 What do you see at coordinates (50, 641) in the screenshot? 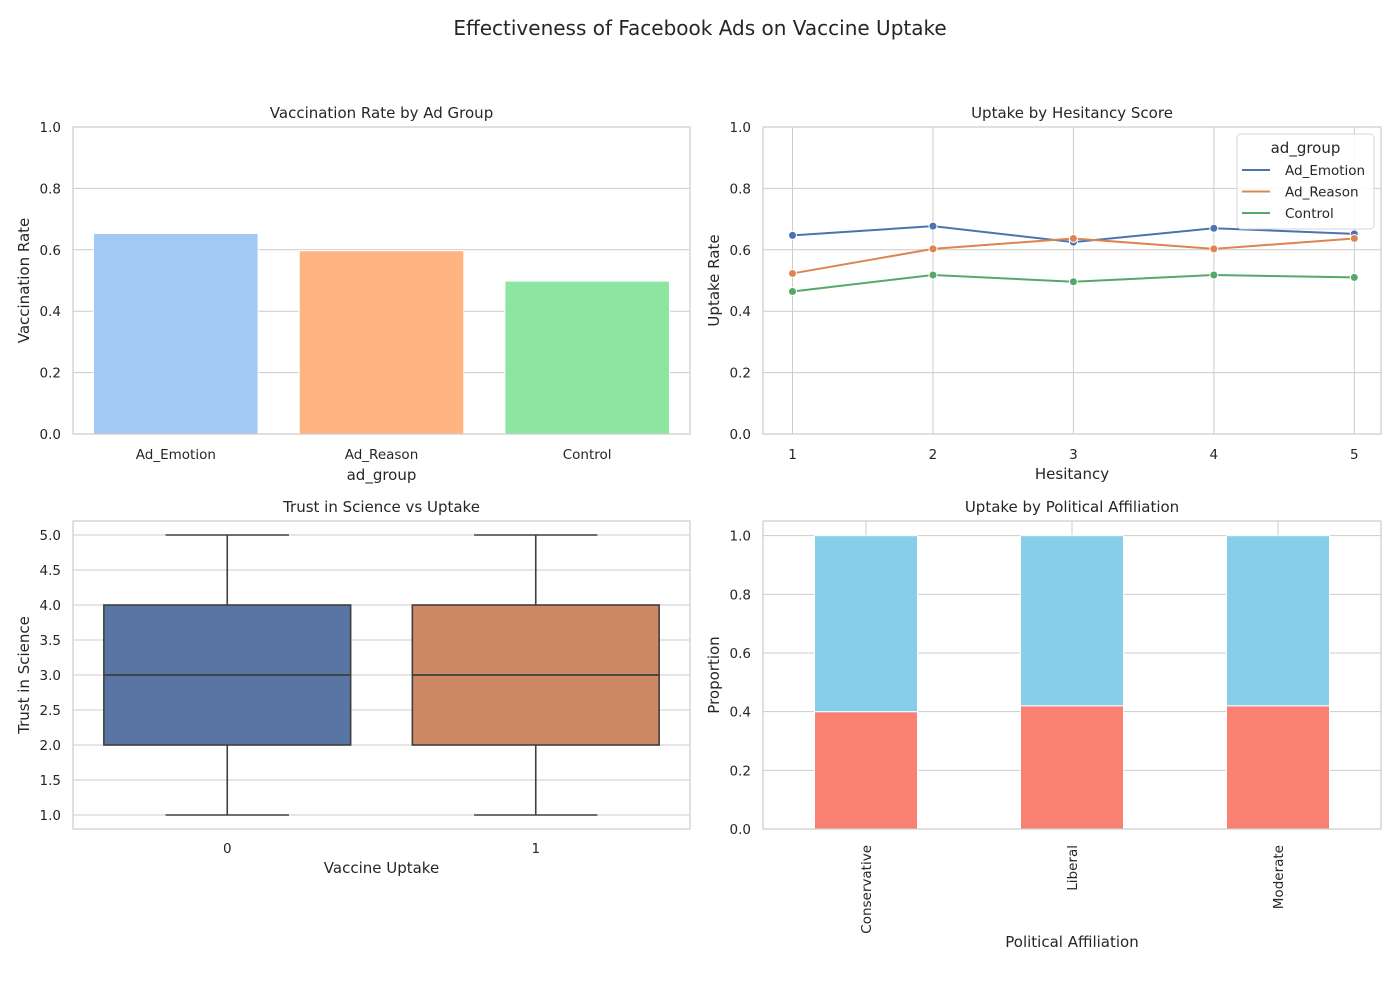
I see `y-tick-label: 3.5` at bounding box center [50, 641].